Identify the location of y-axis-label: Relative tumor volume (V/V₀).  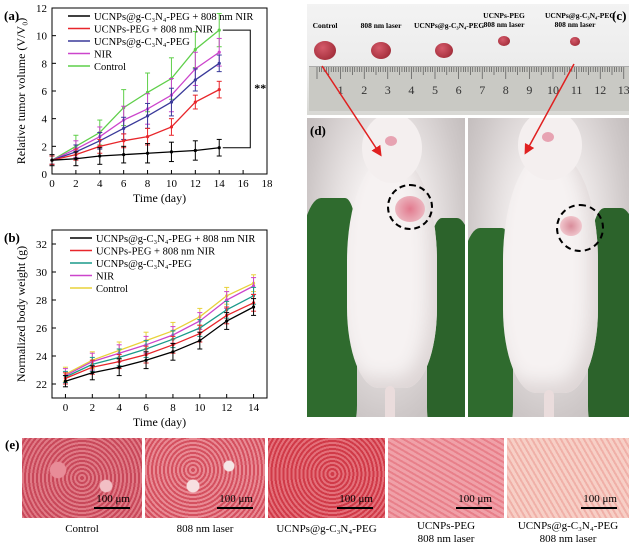
(21, 91).